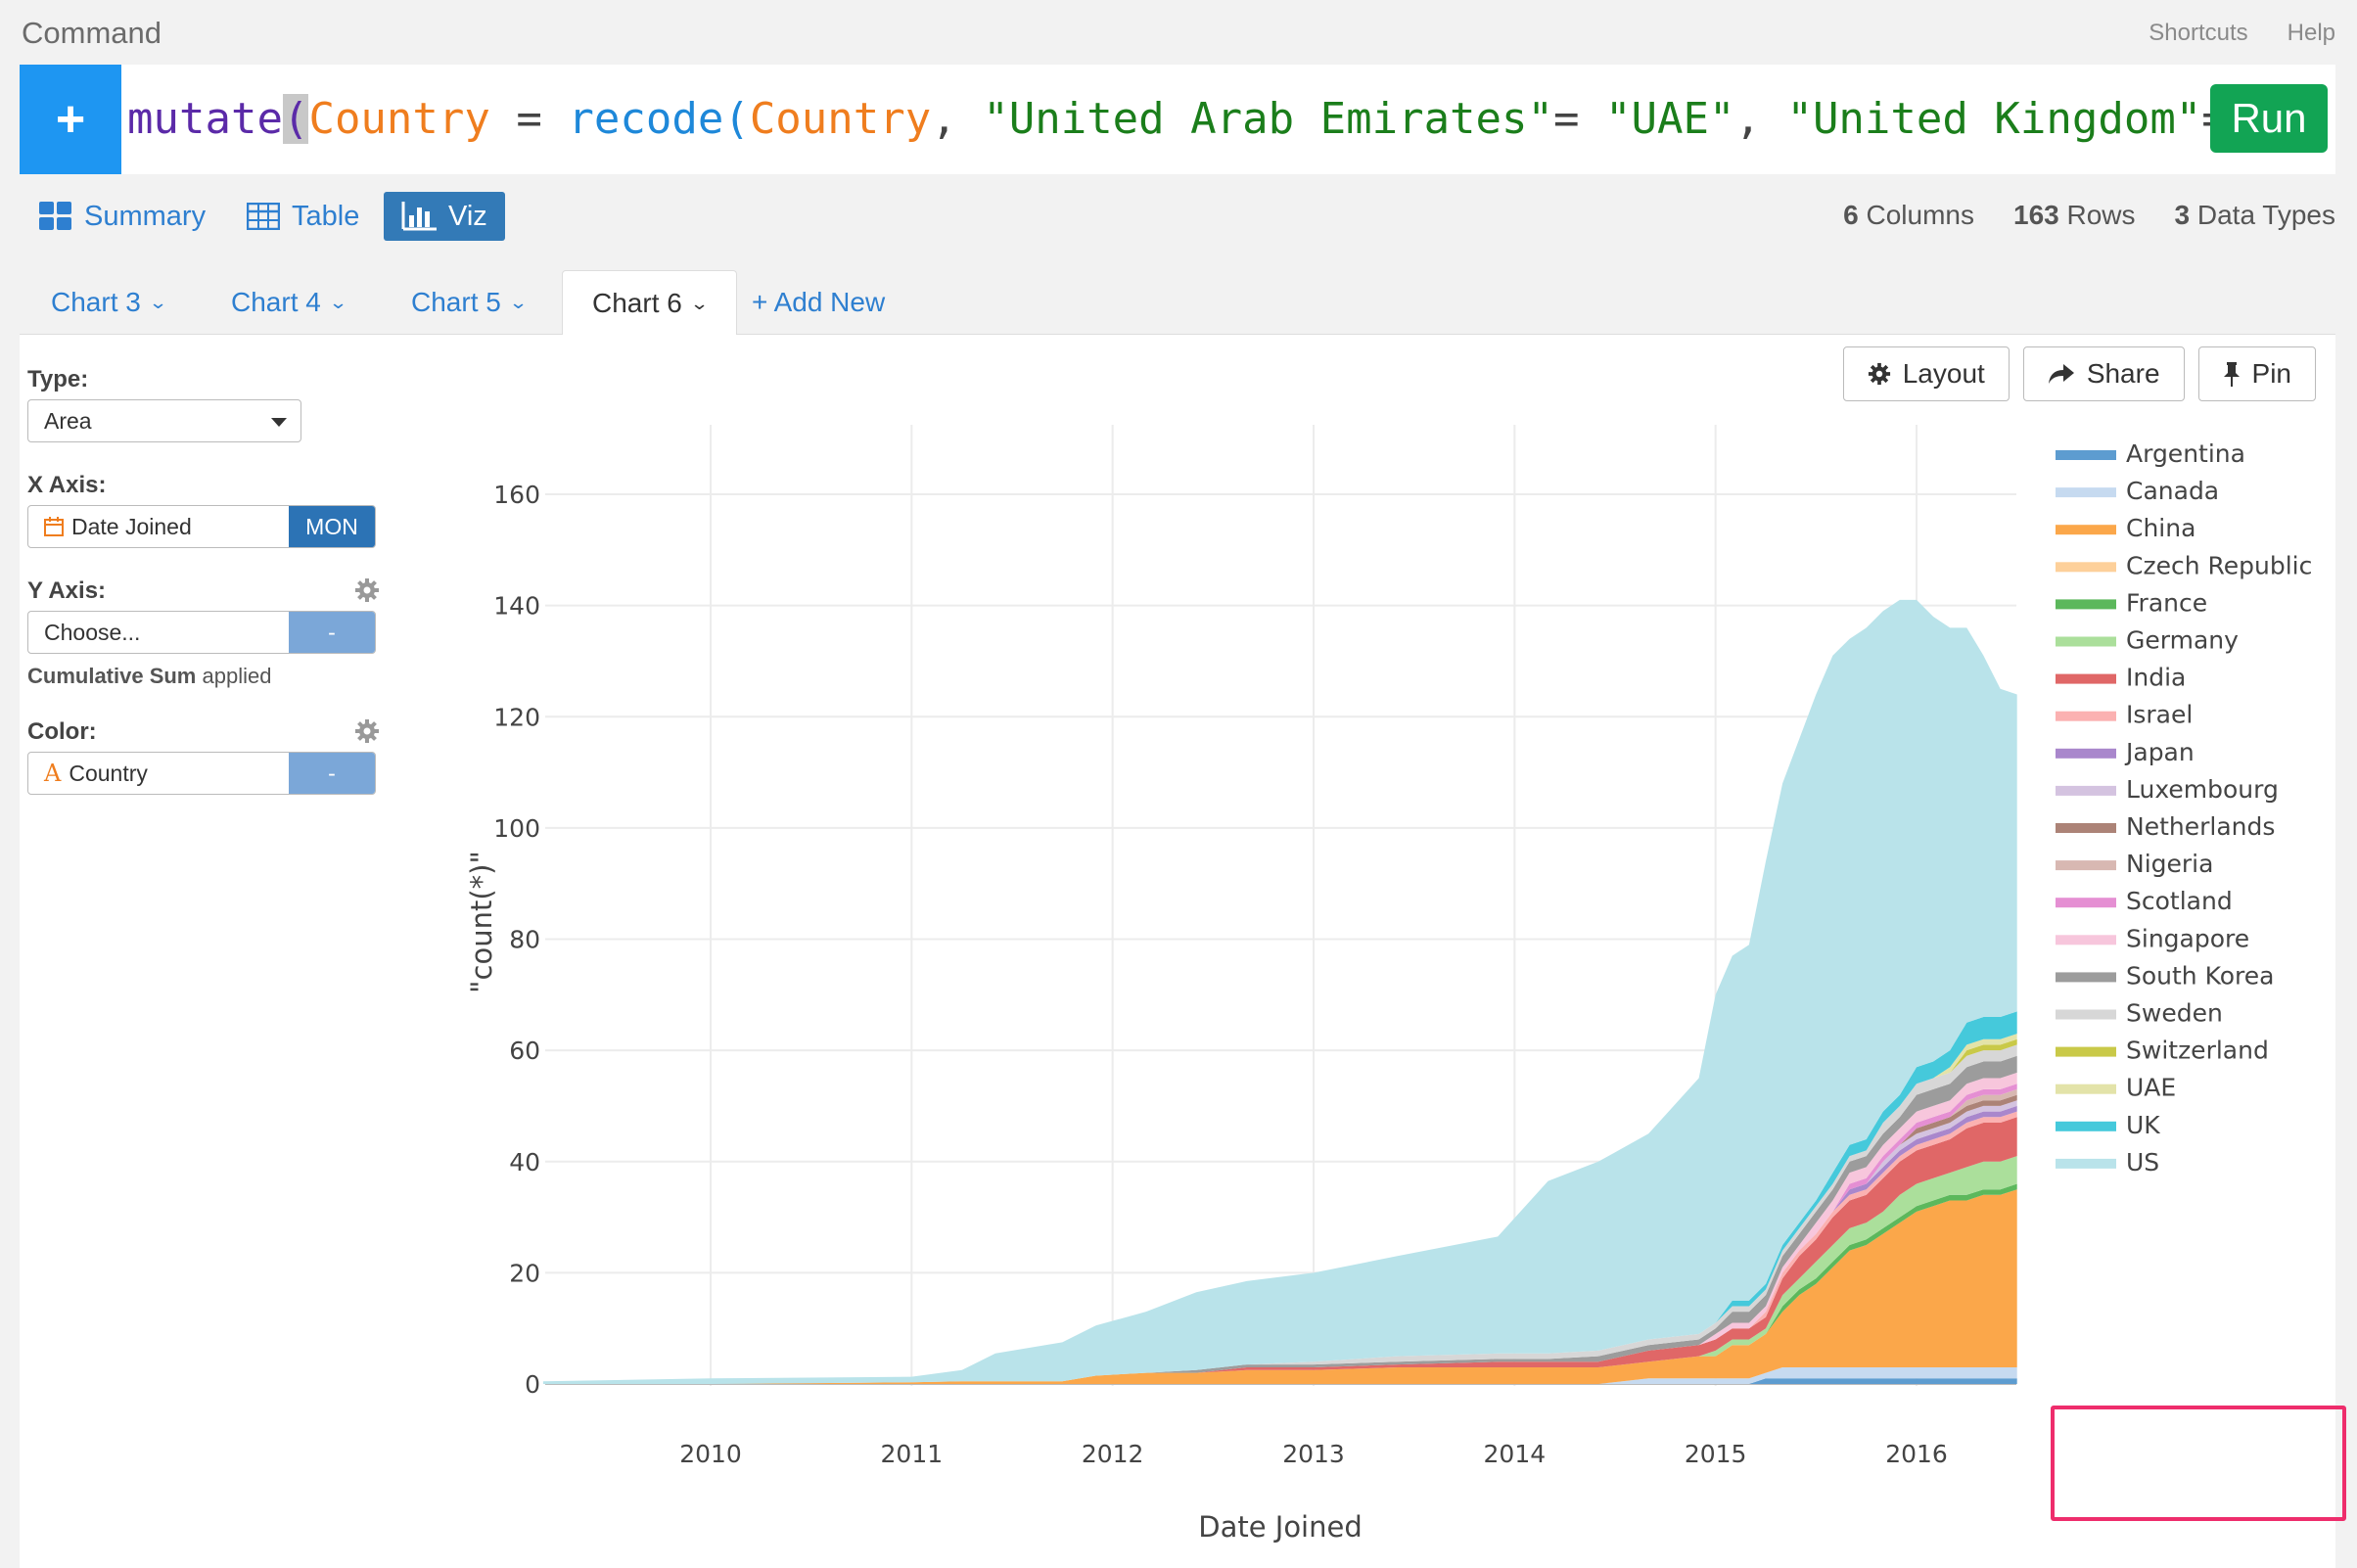  I want to click on x-tick-label: 2012, so click(1113, 1454).